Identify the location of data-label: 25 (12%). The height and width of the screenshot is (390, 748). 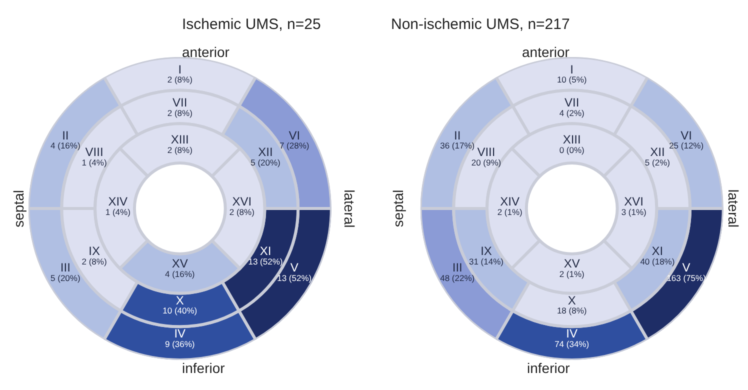
(686, 145).